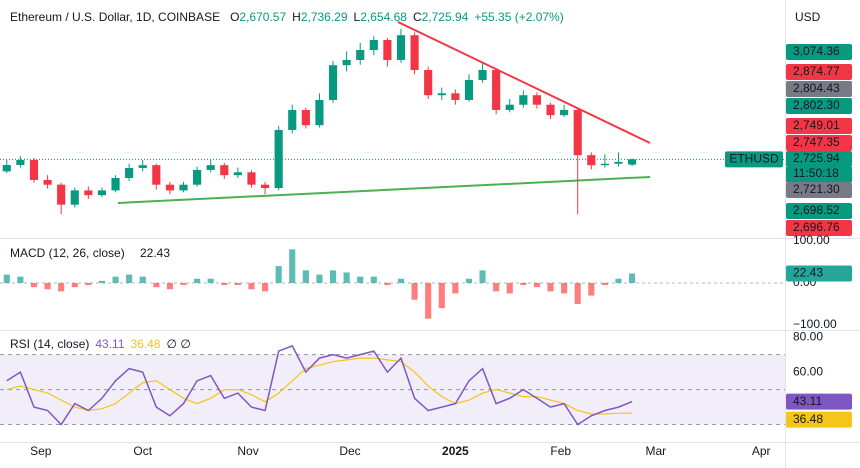  What do you see at coordinates (560, 451) in the screenshot?
I see `x-tick-label: Feb` at bounding box center [560, 451].